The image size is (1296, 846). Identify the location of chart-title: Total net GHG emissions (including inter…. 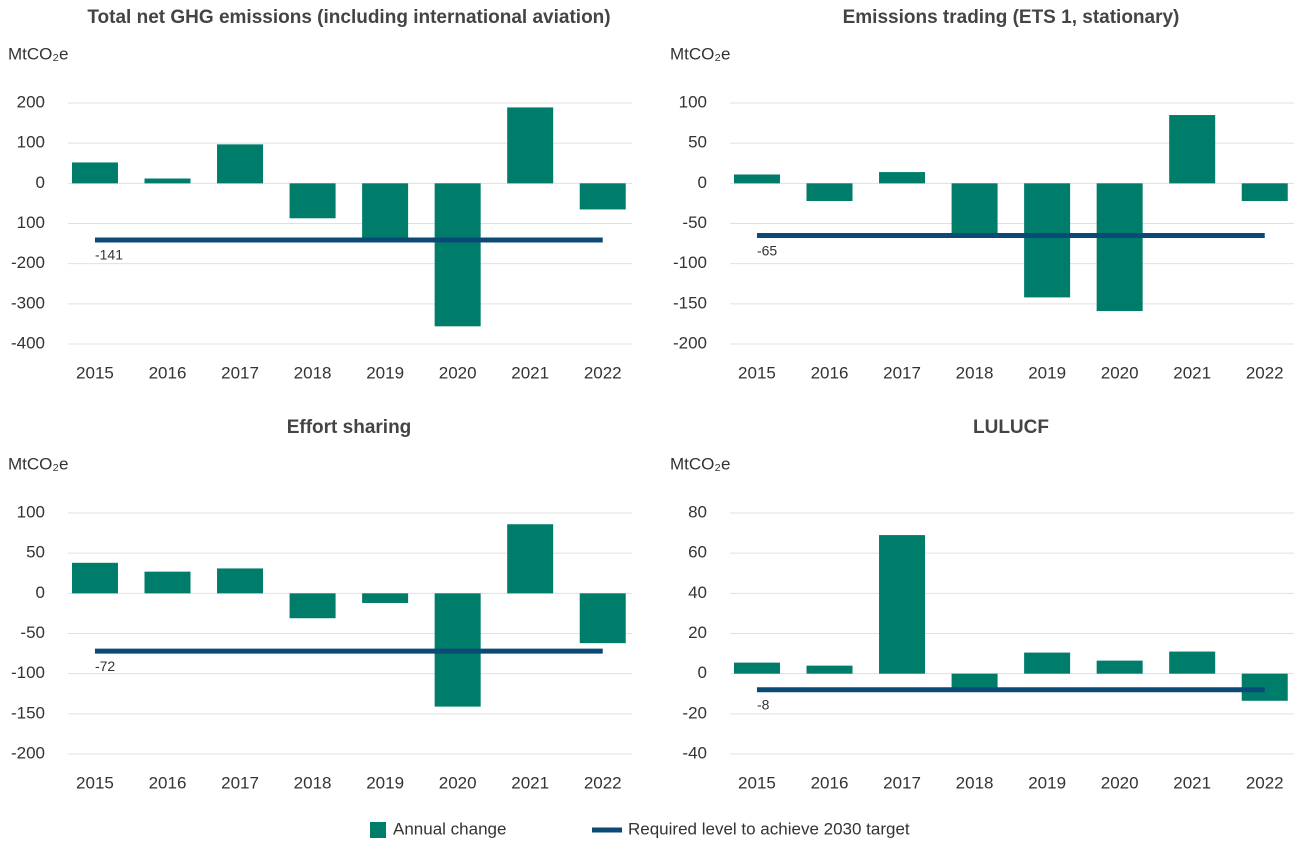
(348, 17).